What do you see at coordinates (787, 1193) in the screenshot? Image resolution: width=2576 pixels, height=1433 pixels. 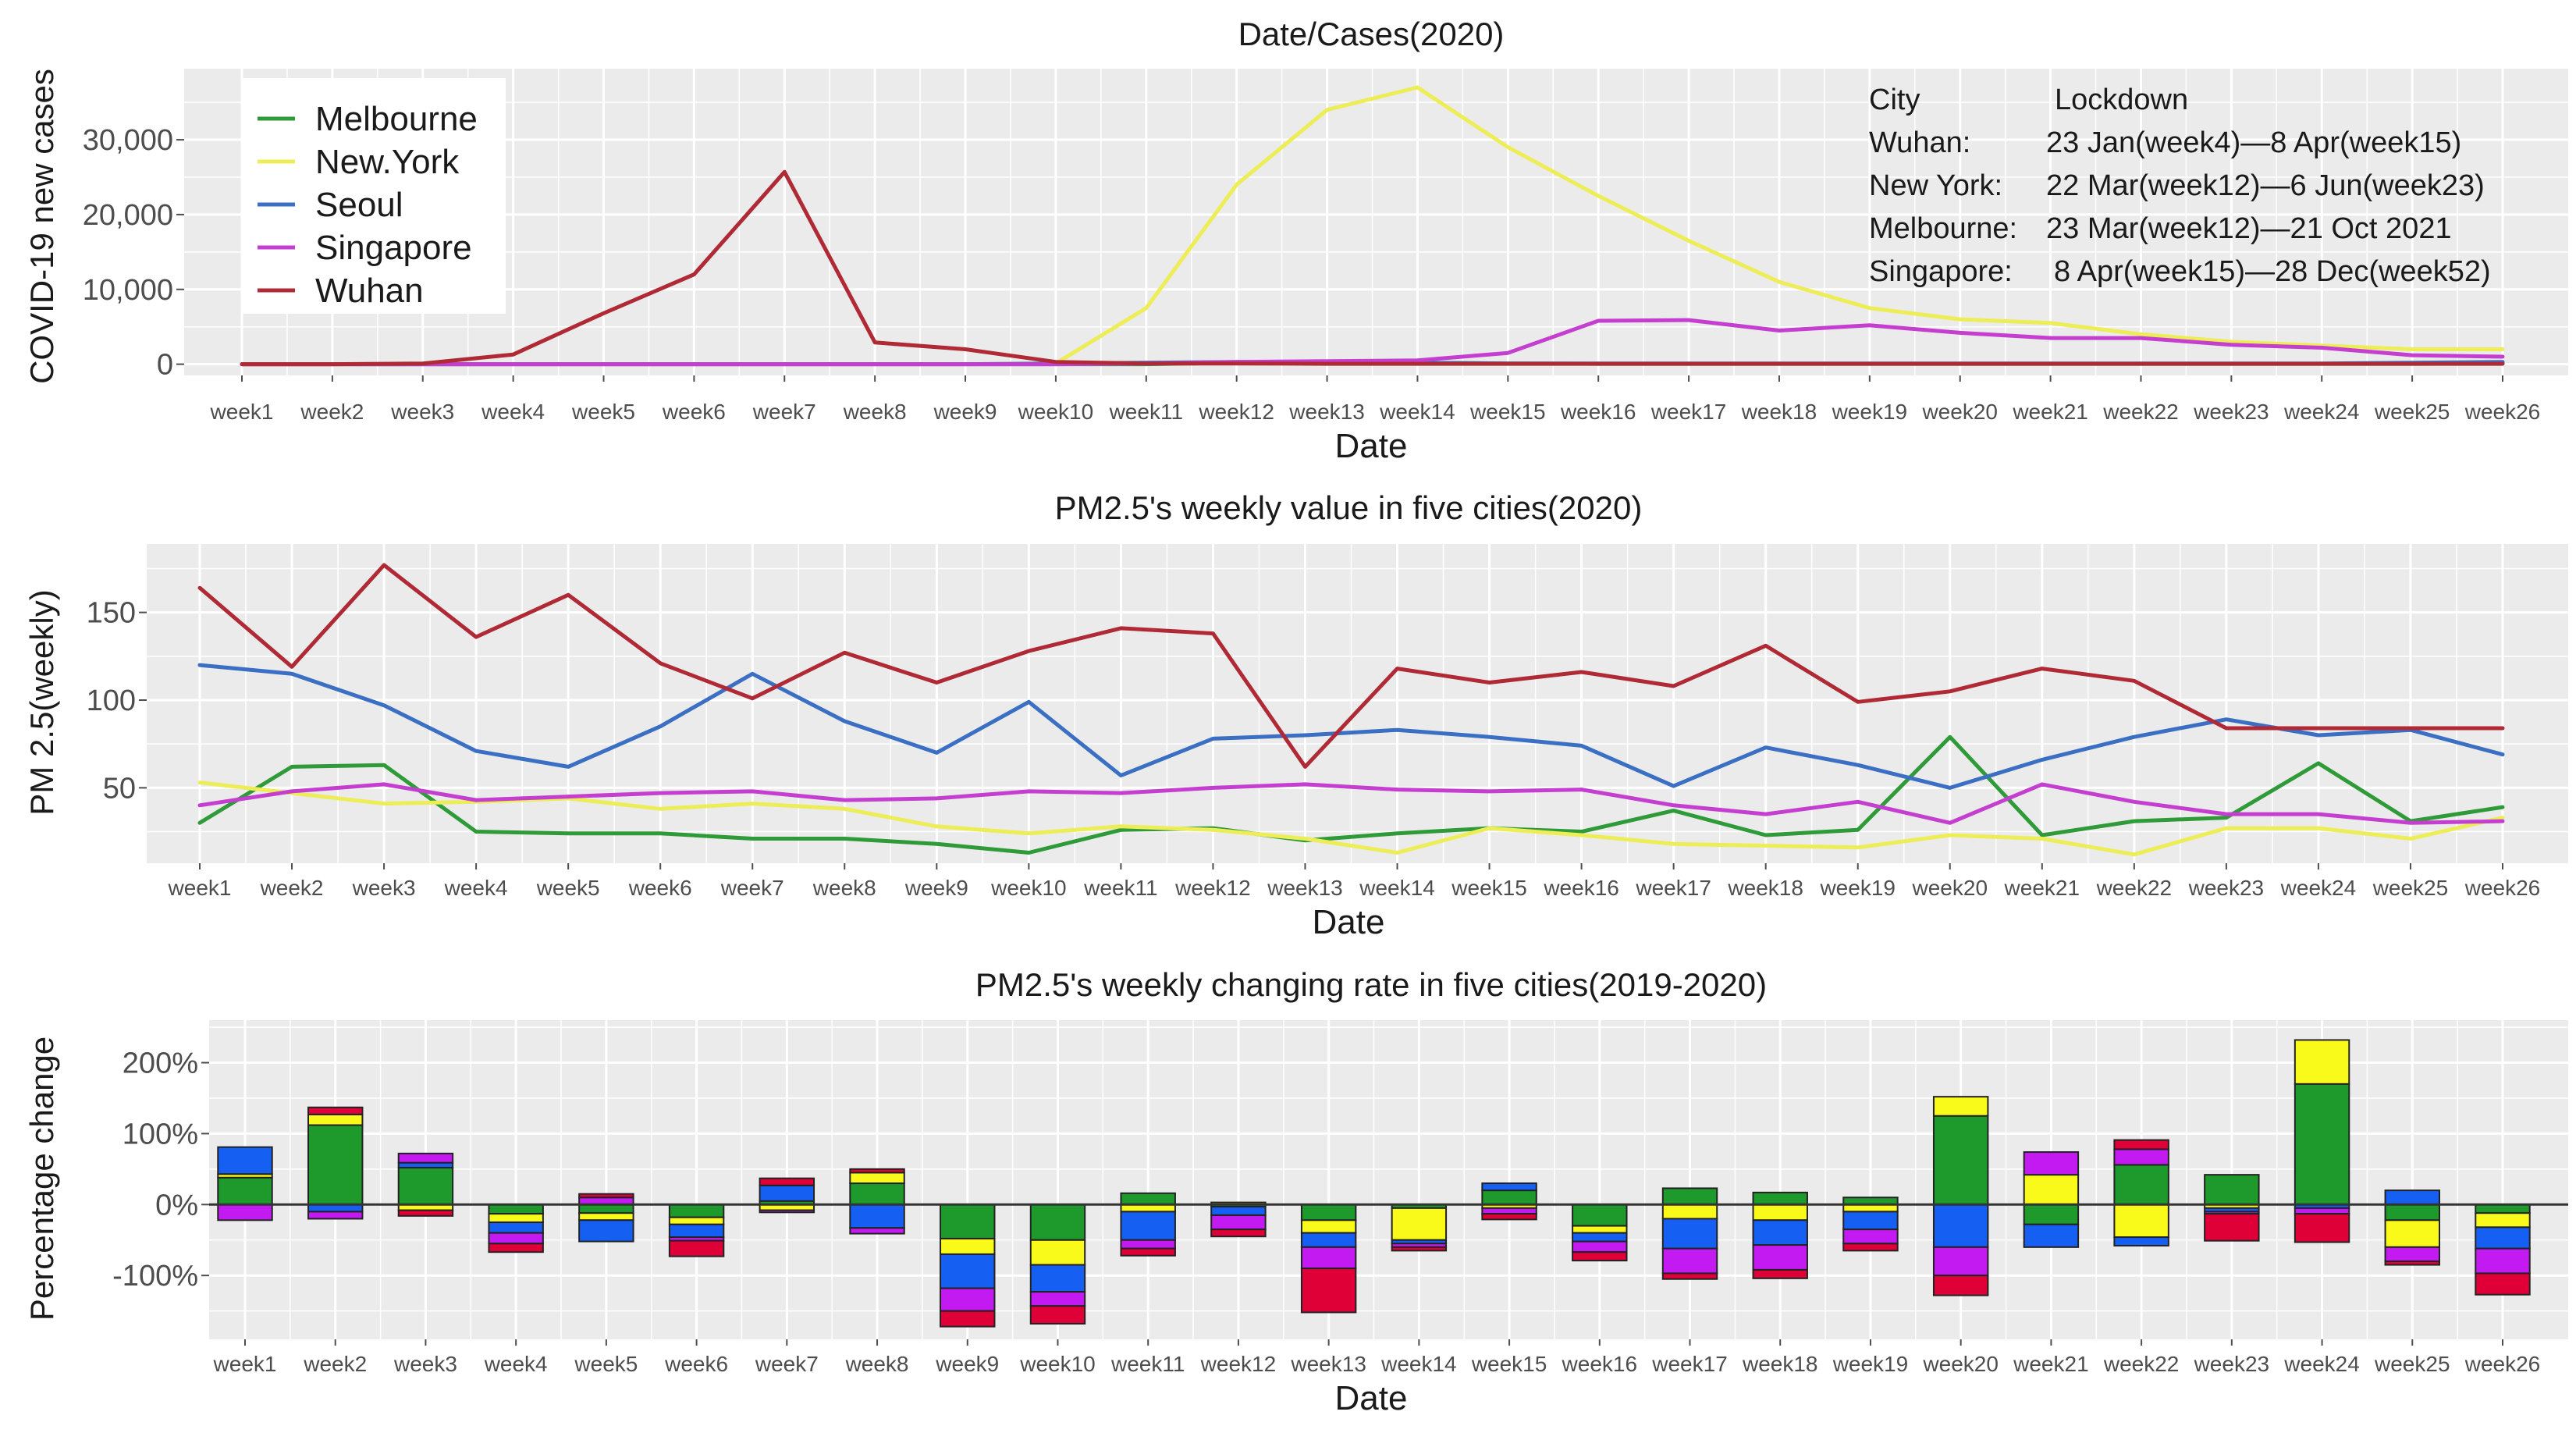 I see `pm25-change-bar-seoul-week7` at bounding box center [787, 1193].